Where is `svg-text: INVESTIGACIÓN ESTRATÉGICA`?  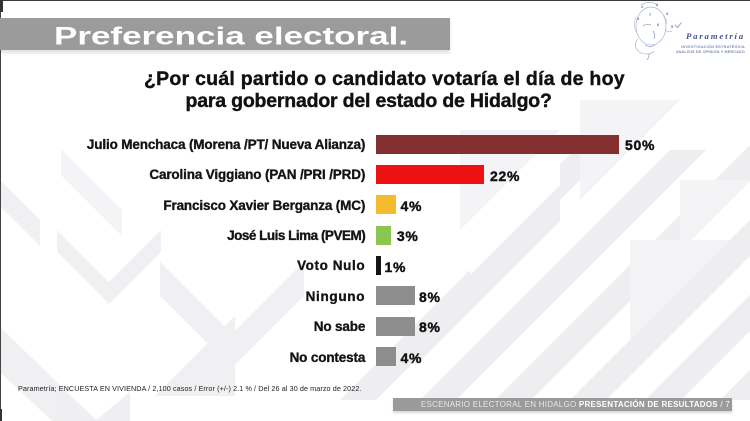
svg-text: INVESTIGACIÓN ESTRATÉGICA is located at coordinates (713, 46).